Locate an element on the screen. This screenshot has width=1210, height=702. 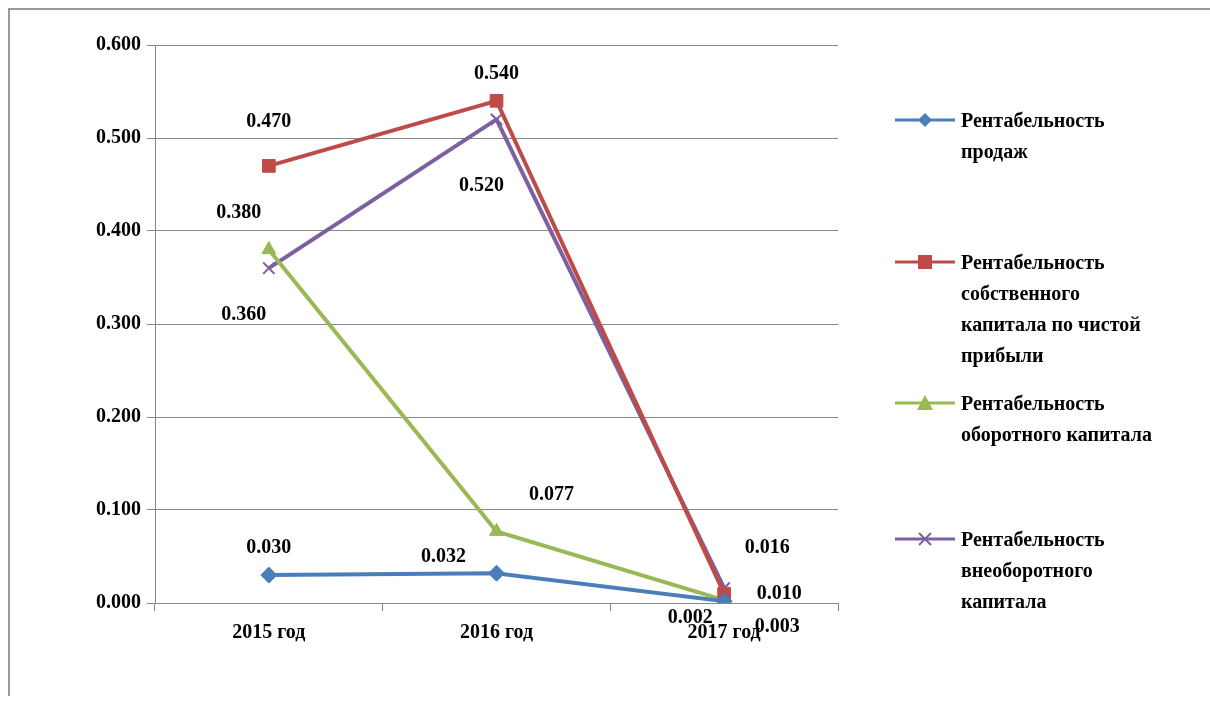
legend-label: Рентабельность оборотного капитала is located at coordinates (1057, 419).